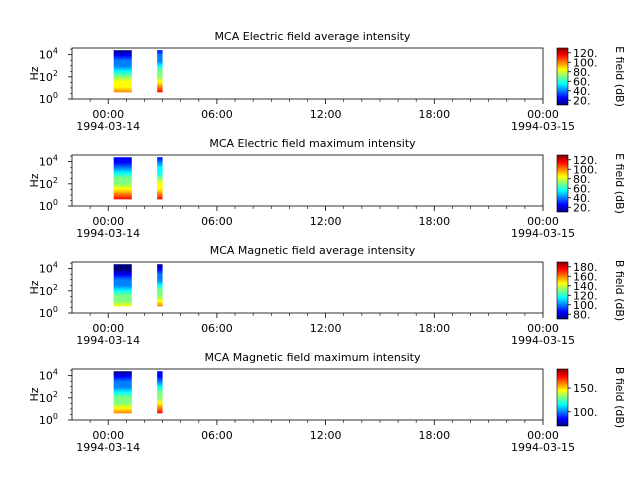  Describe the element at coordinates (326, 114) in the screenshot. I see `x-tick-label: 12:00` at that location.